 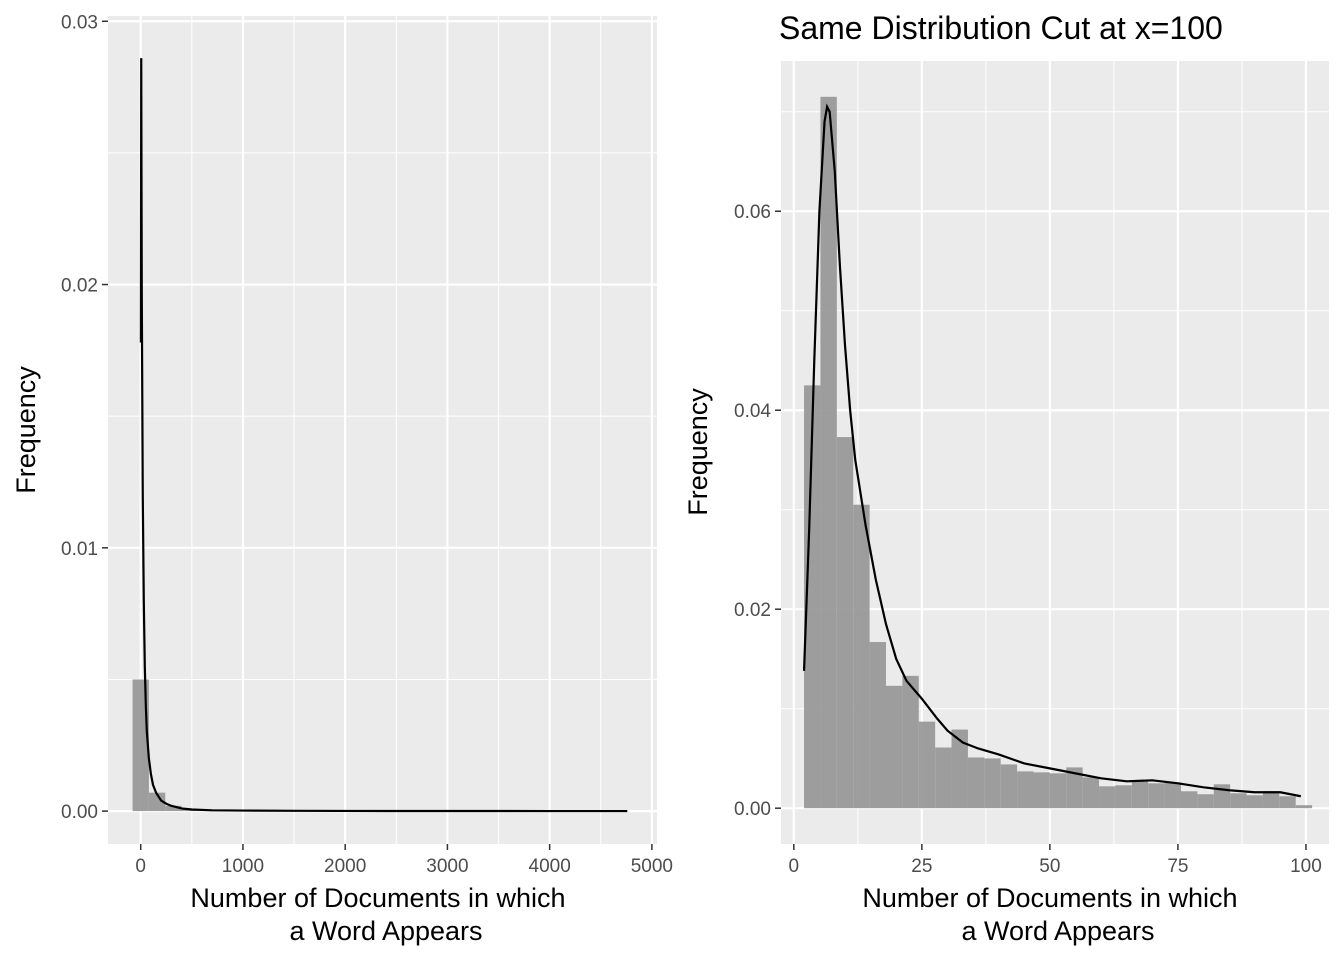 What do you see at coordinates (550, 866) in the screenshot?
I see `left-x-tick-label-4: 4000` at bounding box center [550, 866].